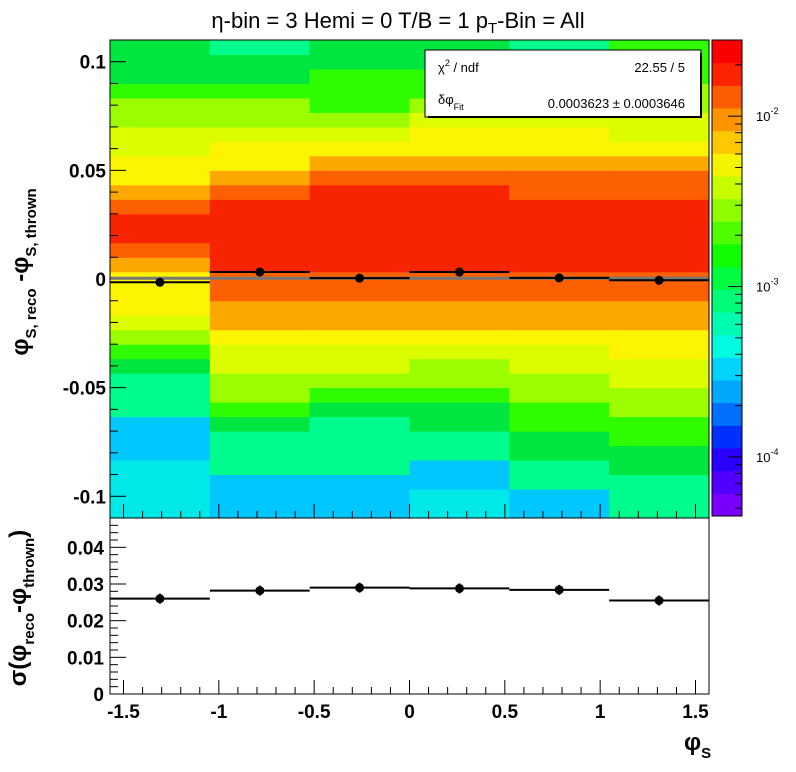  What do you see at coordinates (409, 594) in the screenshot?
I see `bottom-points` at bounding box center [409, 594].